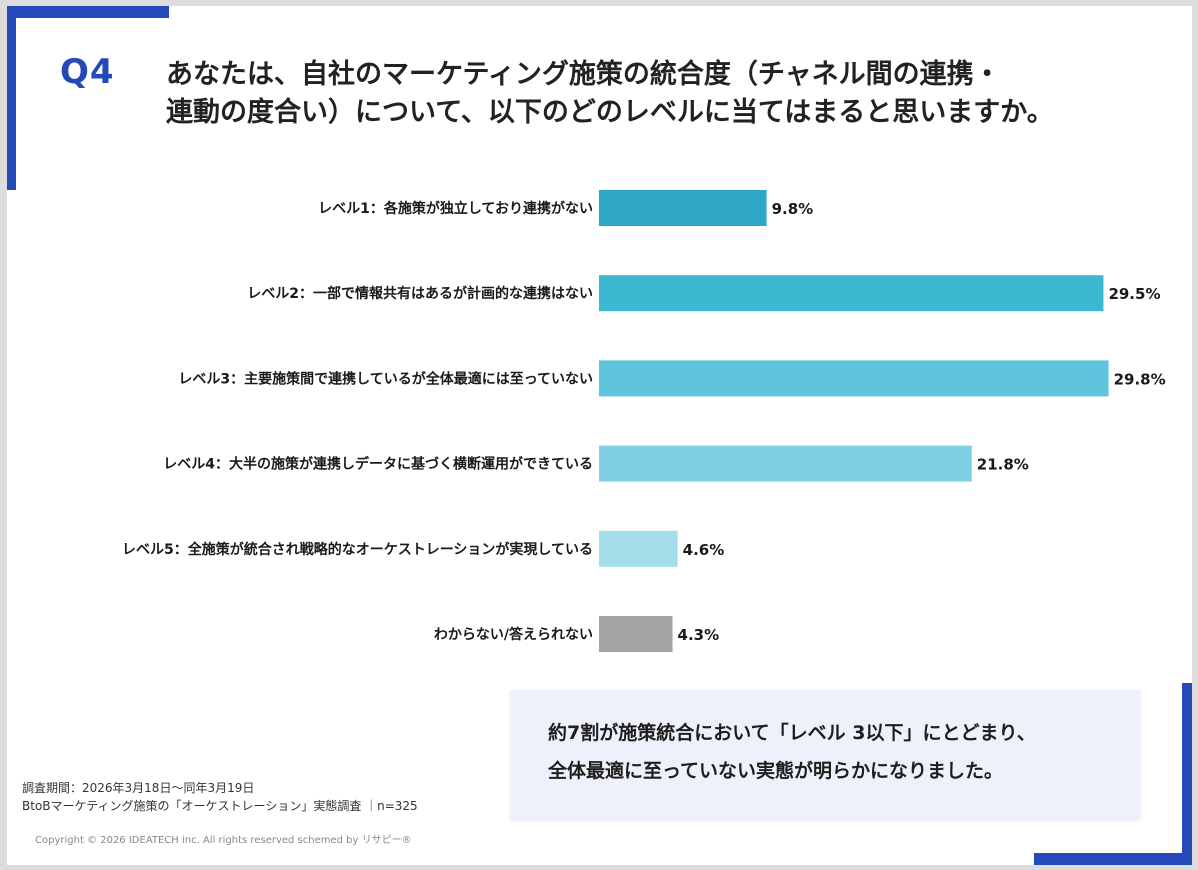 This screenshot has height=870, width=1198. Describe the element at coordinates (793, 209) in the screenshot. I see `value-label-1: 9.8%` at that location.